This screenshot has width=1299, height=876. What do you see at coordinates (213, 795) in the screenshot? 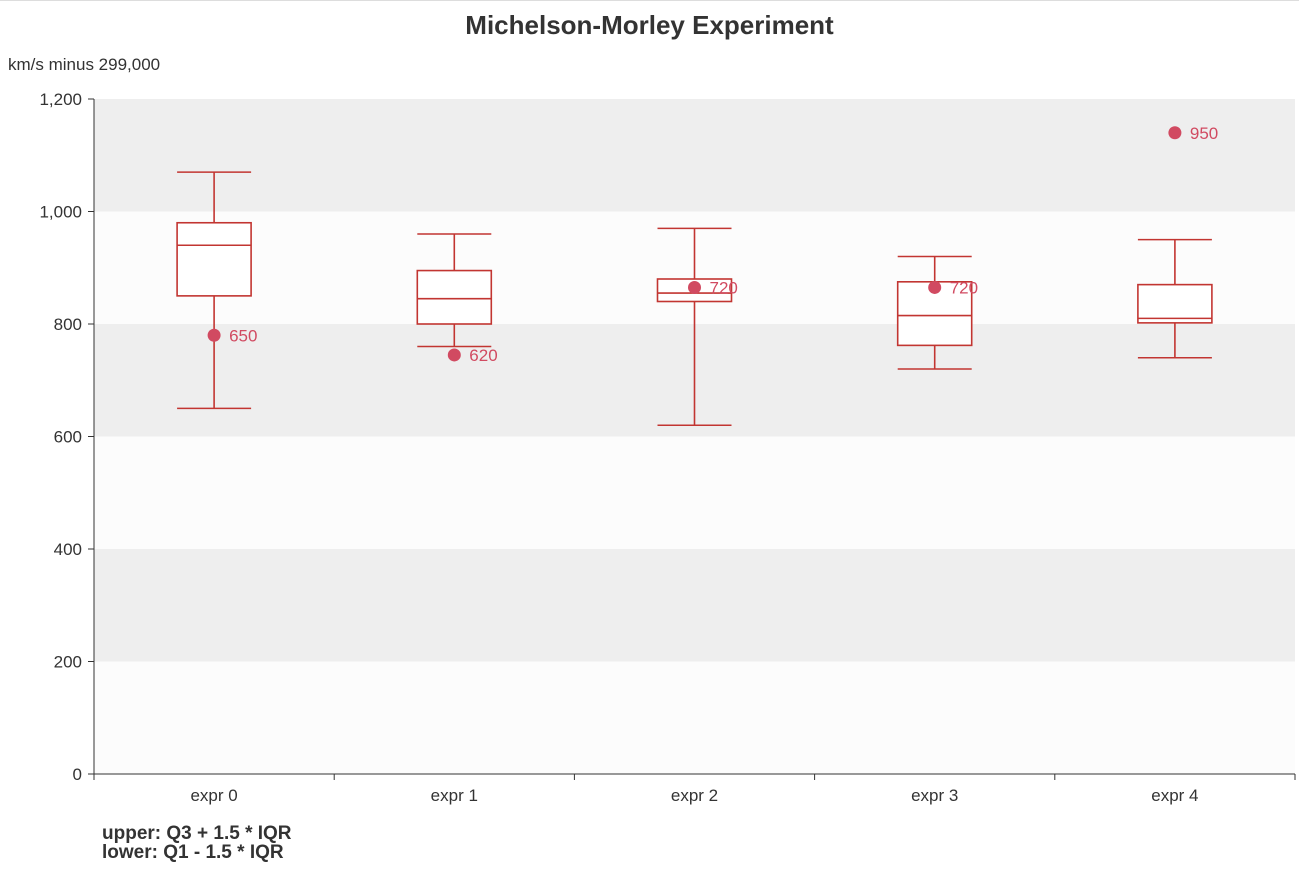
I see `x-tick-label-0: expr 0` at bounding box center [213, 795].